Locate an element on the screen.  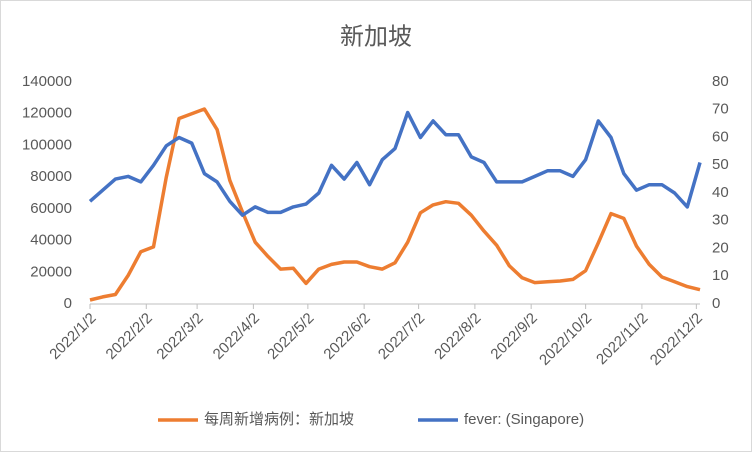
y2-tick-label: 60 is located at coordinates (720, 136).